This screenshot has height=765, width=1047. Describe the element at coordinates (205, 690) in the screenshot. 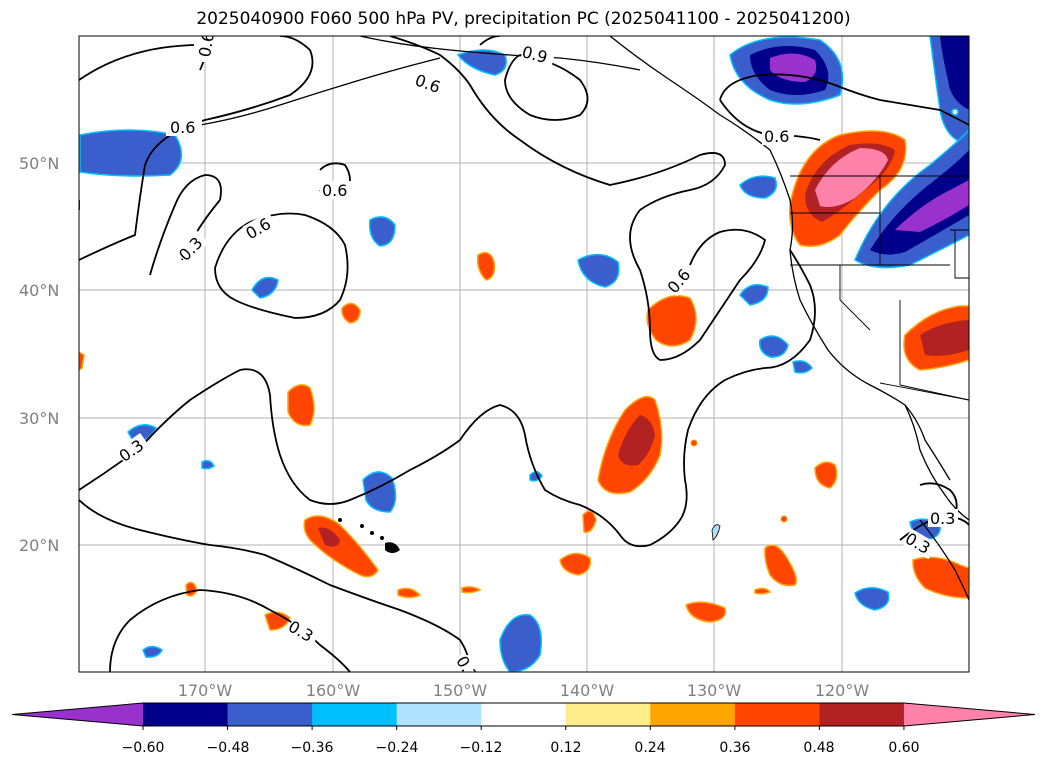

I see `lon-label: 170°W` at that location.